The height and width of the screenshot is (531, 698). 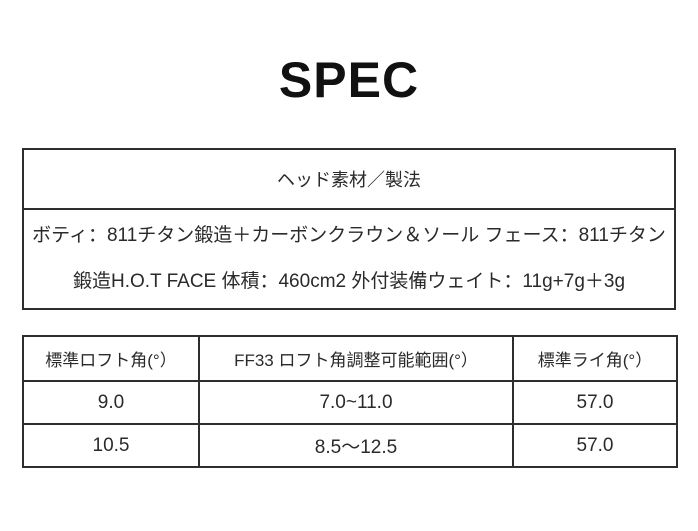 I want to click on table-row: 9.0 7.0~11.0 57.0, so click(x=350, y=402).